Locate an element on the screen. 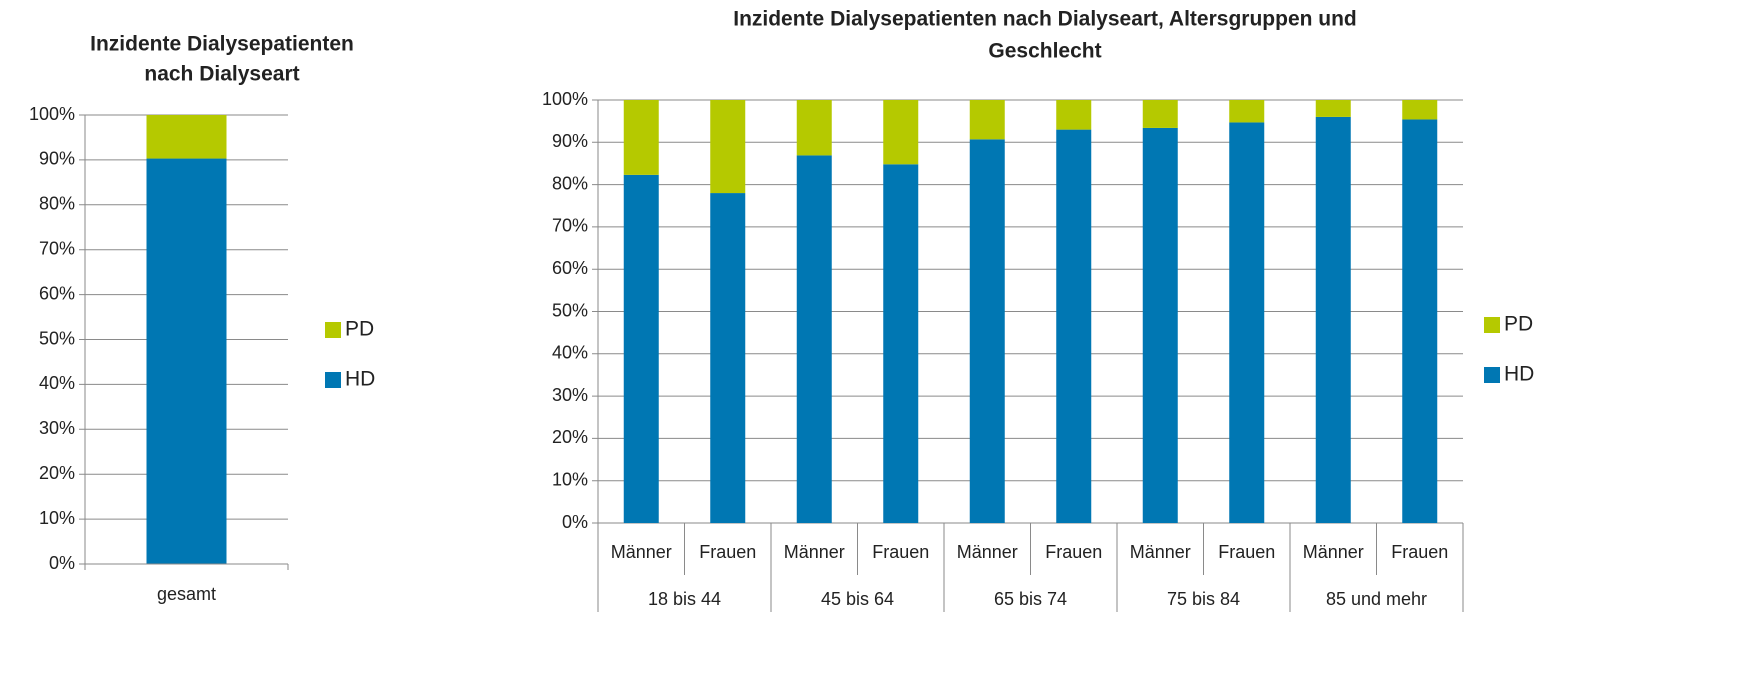 This screenshot has width=1746, height=680. group-label: 75 bis 84 is located at coordinates (1203, 599).